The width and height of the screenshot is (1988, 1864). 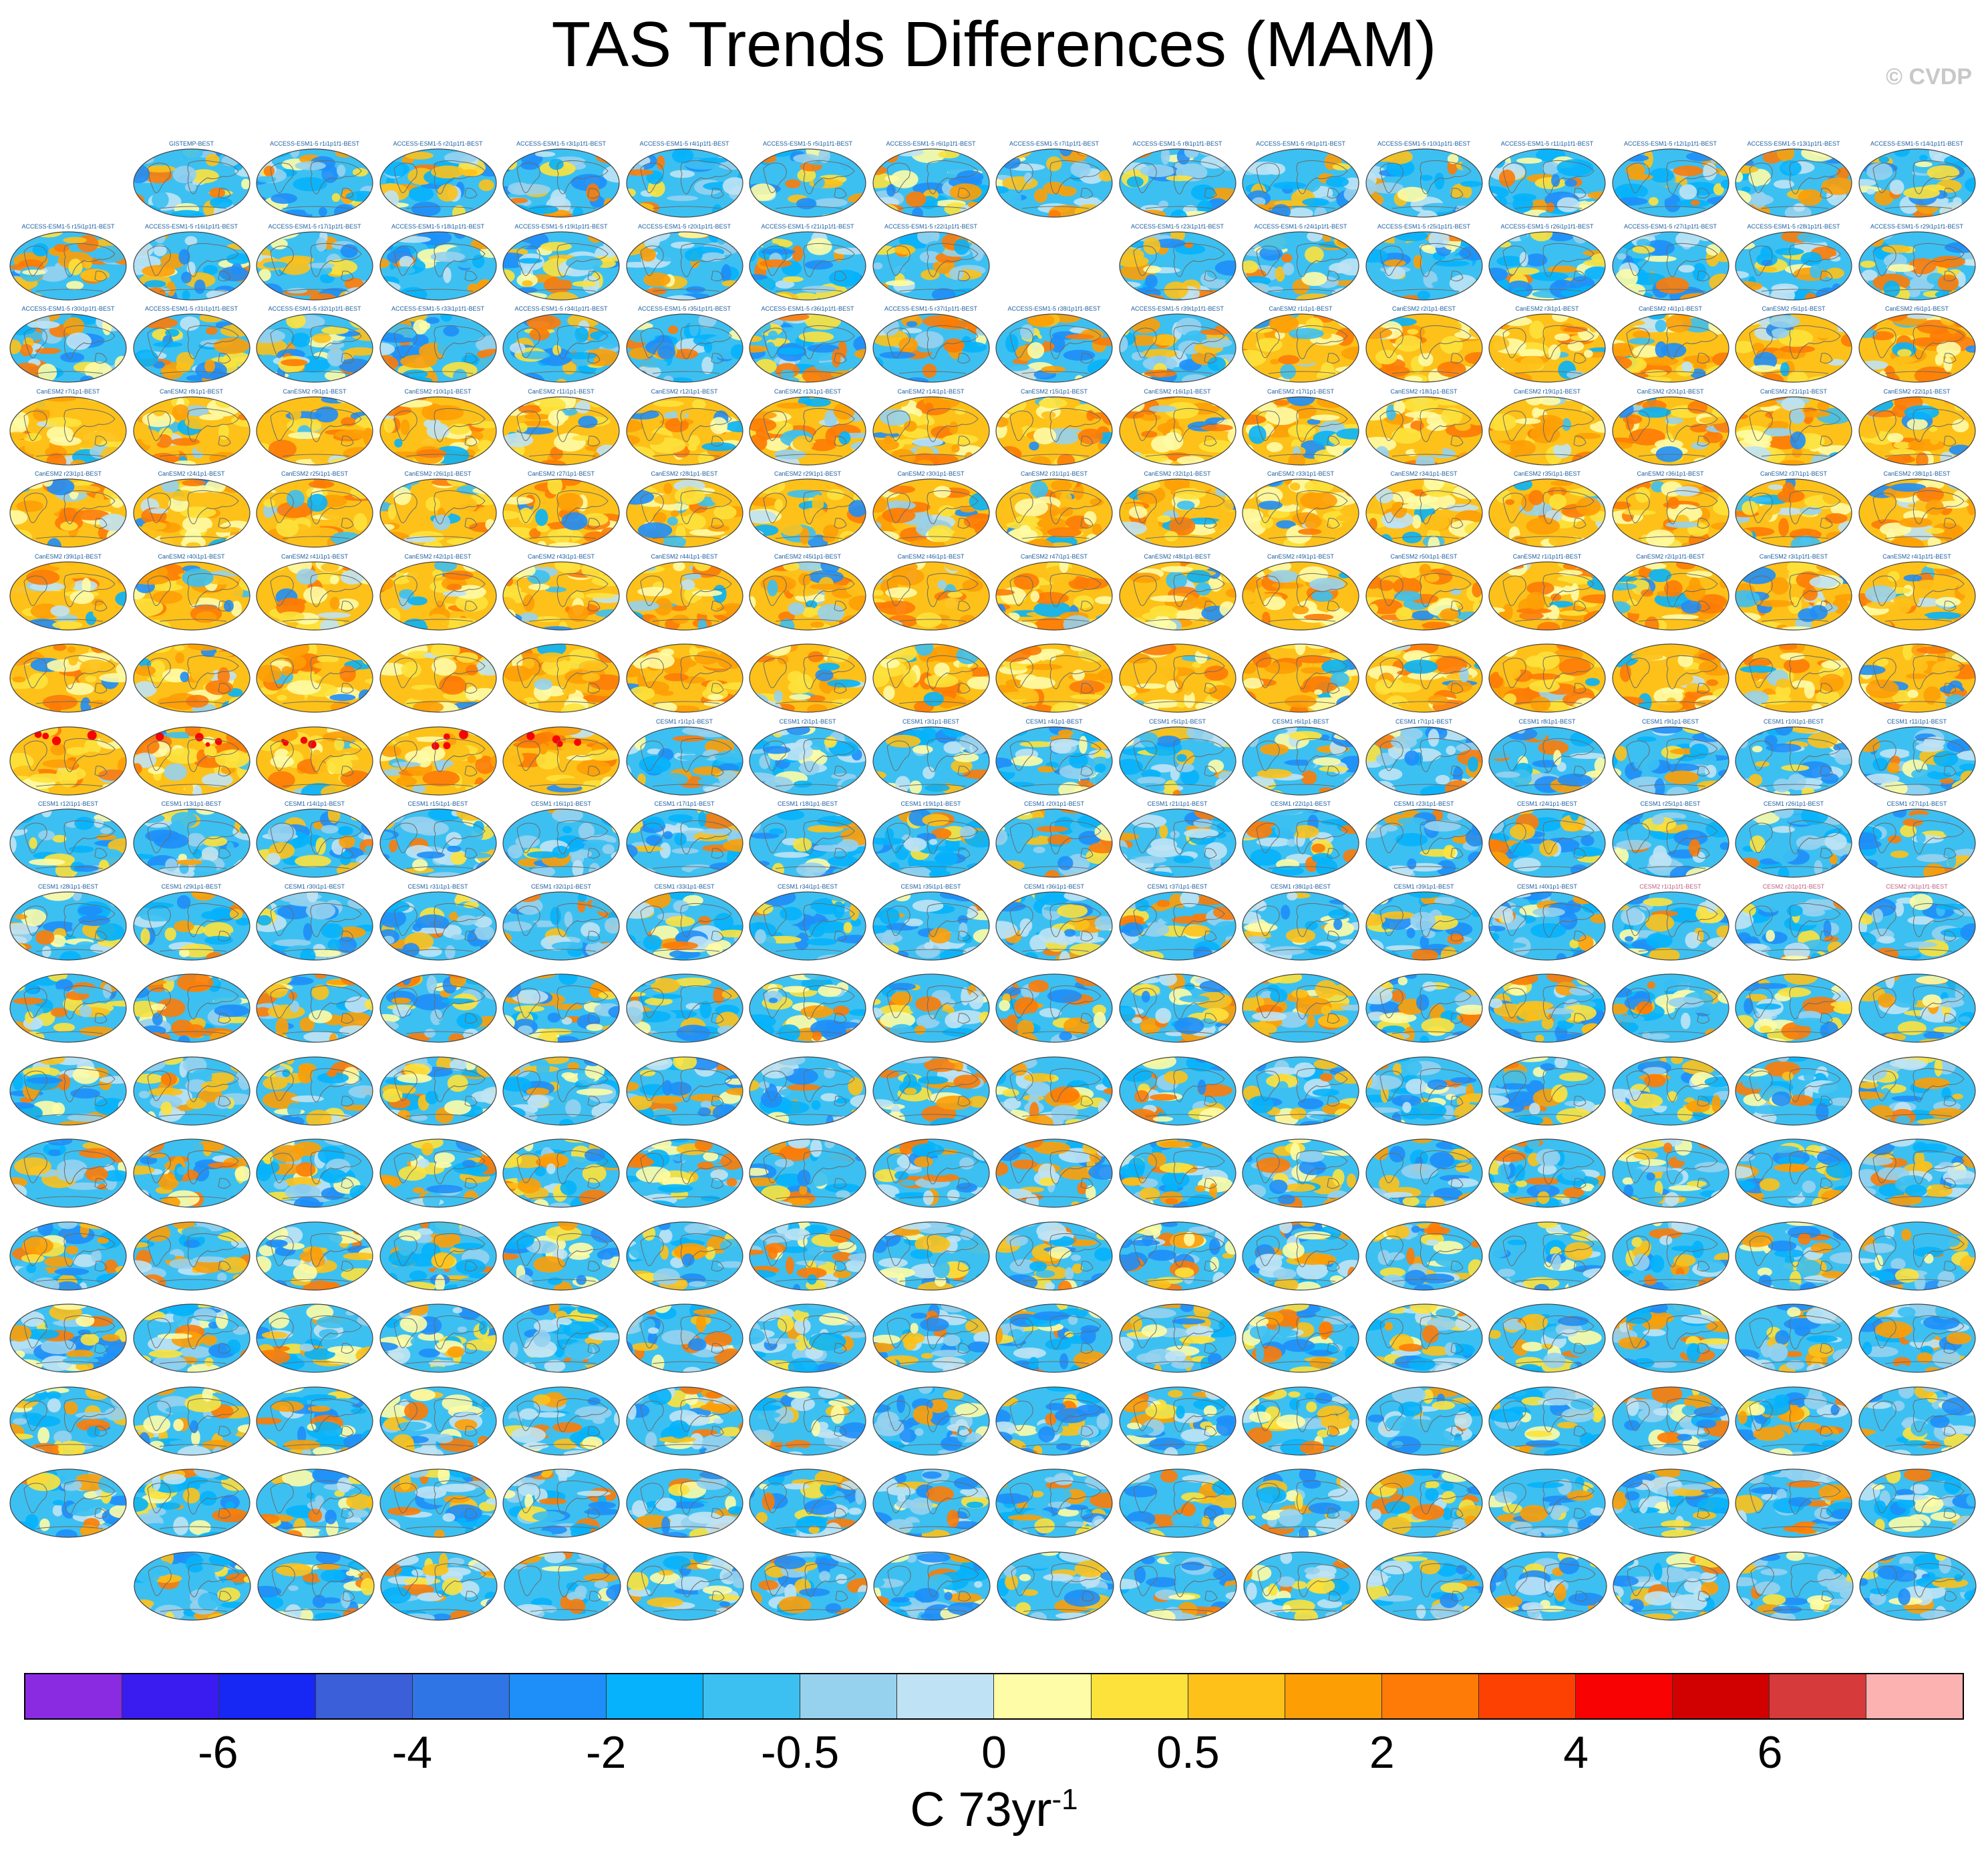 What do you see at coordinates (1054, 839) in the screenshot?
I see `map-panel: CESM1 r20i1p1-BEST` at bounding box center [1054, 839].